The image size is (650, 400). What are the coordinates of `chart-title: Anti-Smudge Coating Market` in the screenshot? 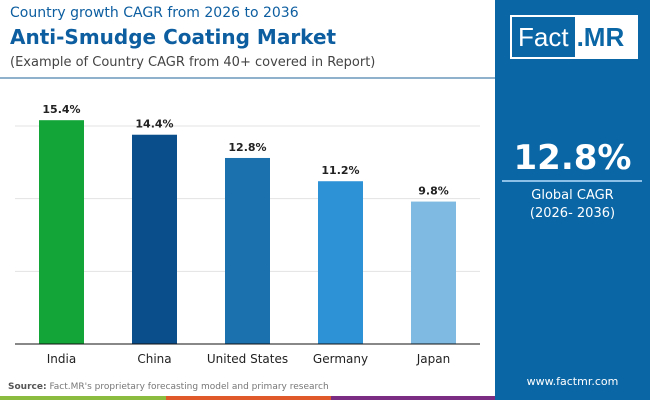 It's located at (173, 37).